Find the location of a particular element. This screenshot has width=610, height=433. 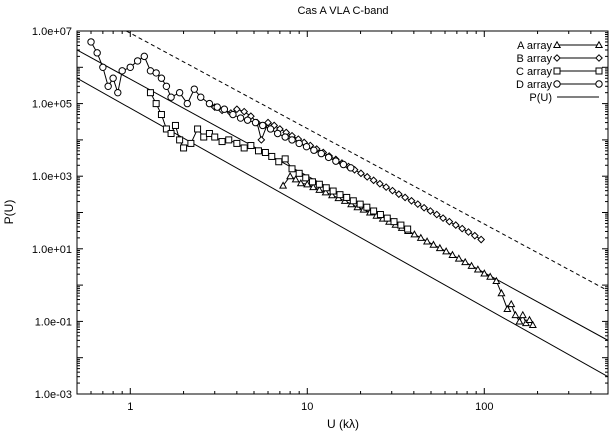

y-tick-label: 1.0e-01 is located at coordinates (53, 322).